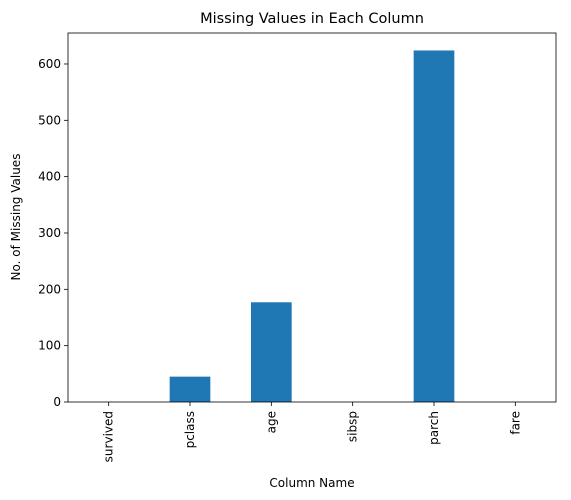 This screenshot has width=571, height=500. I want to click on y-axis-label: No. of Missing Values, so click(16, 217).